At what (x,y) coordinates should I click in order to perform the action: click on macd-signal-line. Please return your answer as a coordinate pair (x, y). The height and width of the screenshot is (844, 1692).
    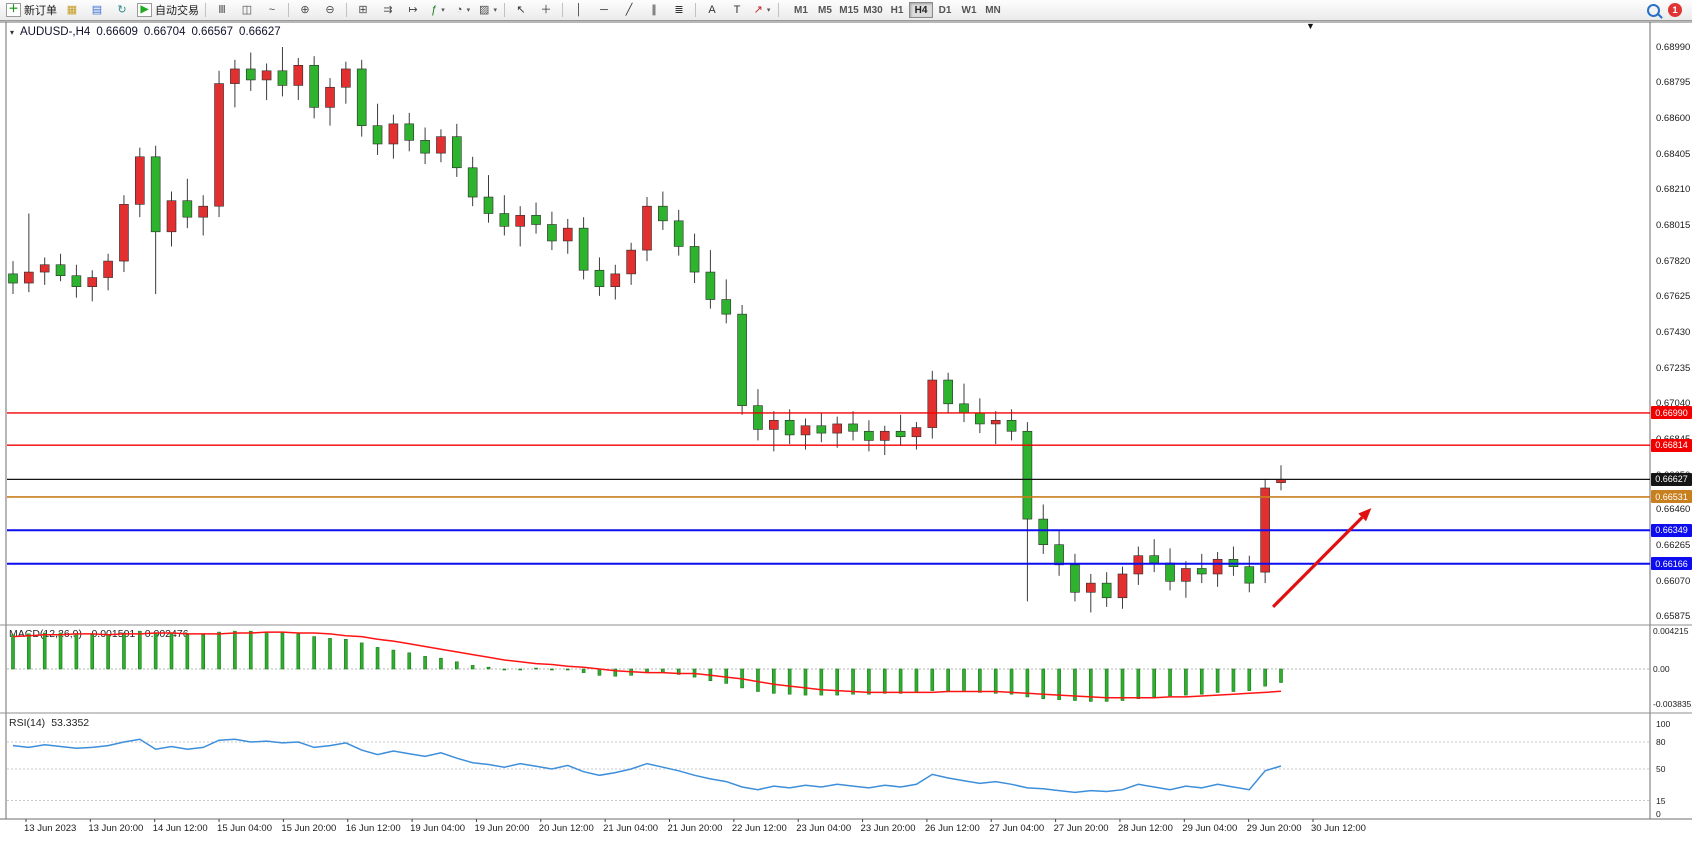
    Looking at the image, I should click on (647, 665).